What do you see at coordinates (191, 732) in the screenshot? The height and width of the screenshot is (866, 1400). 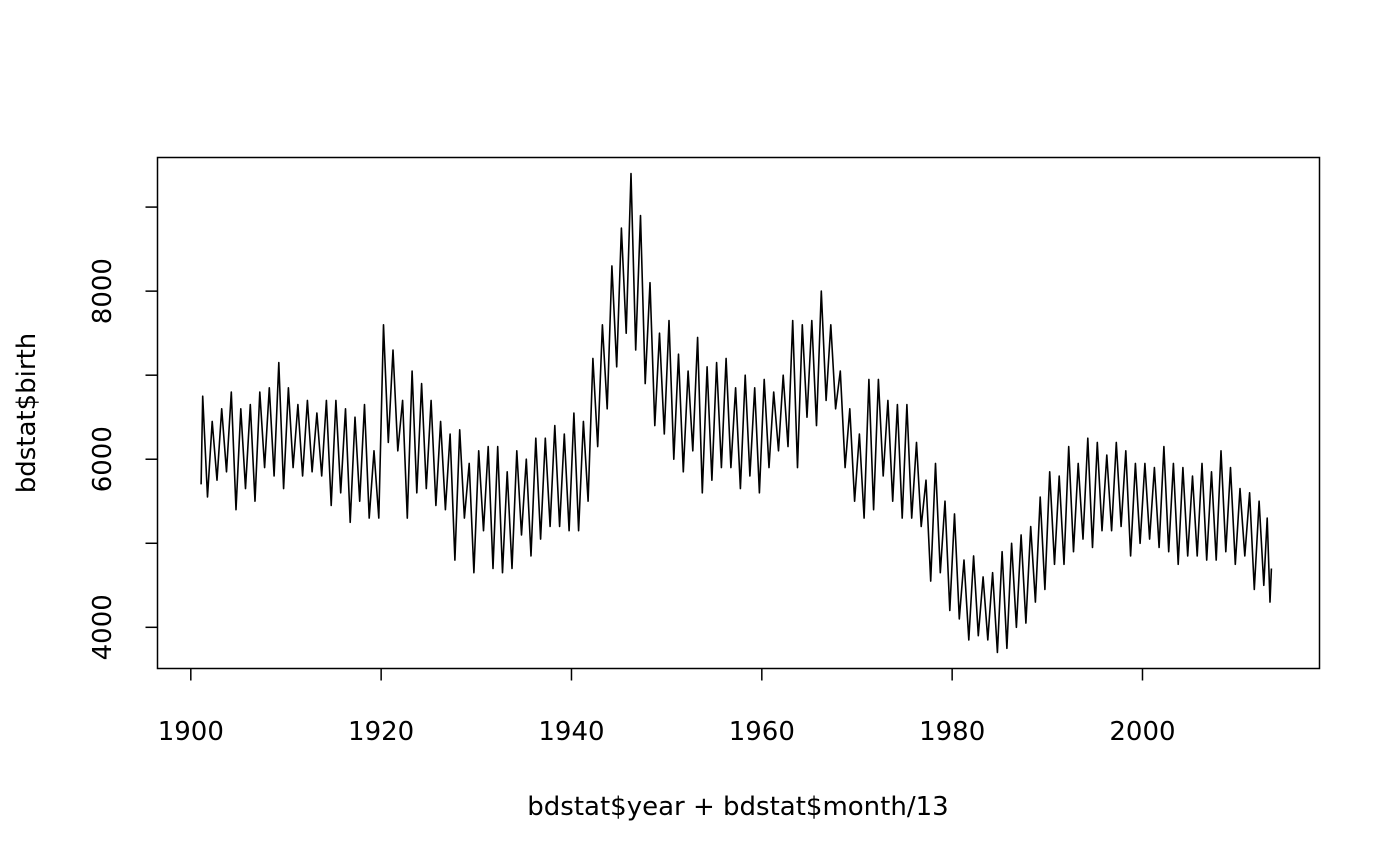 I see `x-tick-label: 1900` at bounding box center [191, 732].